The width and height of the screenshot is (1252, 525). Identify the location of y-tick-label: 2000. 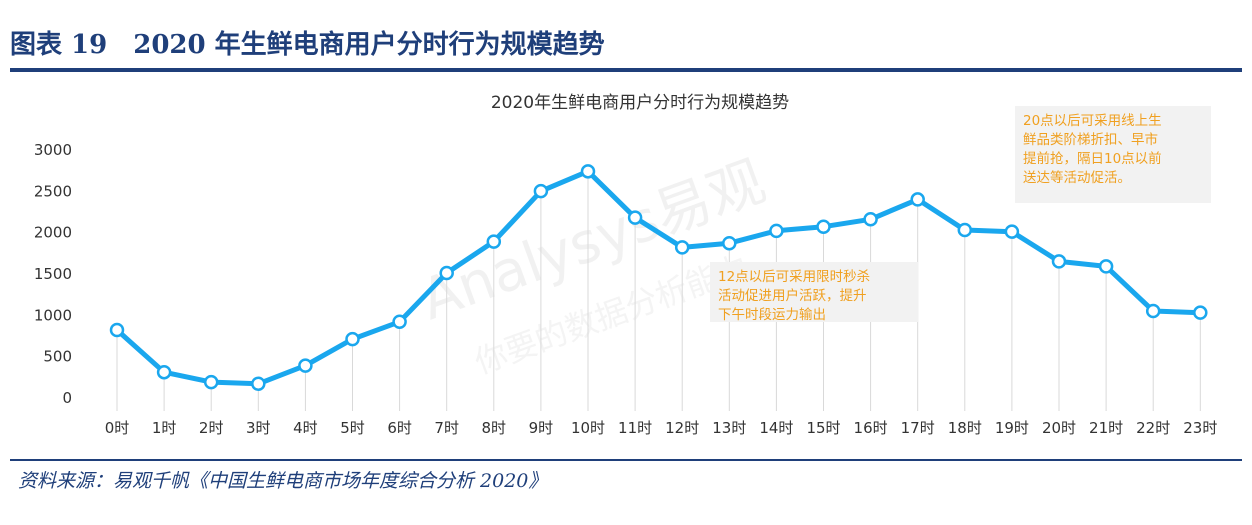
(53, 233).